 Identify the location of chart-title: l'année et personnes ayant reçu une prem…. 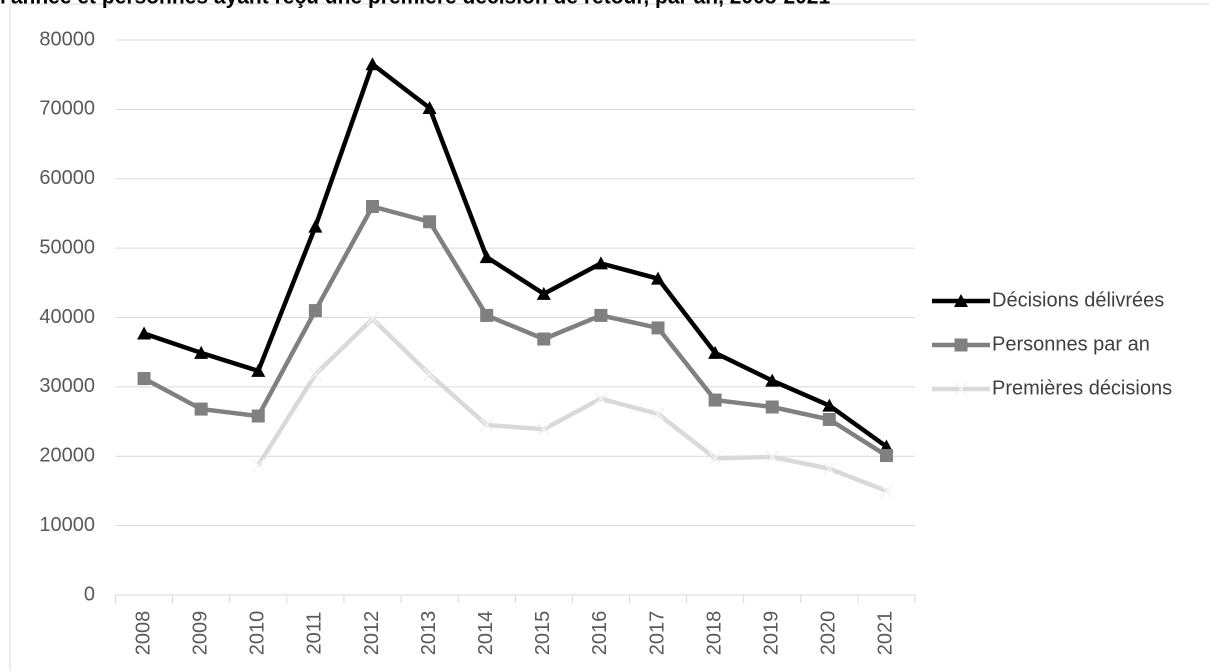
(415, 4).